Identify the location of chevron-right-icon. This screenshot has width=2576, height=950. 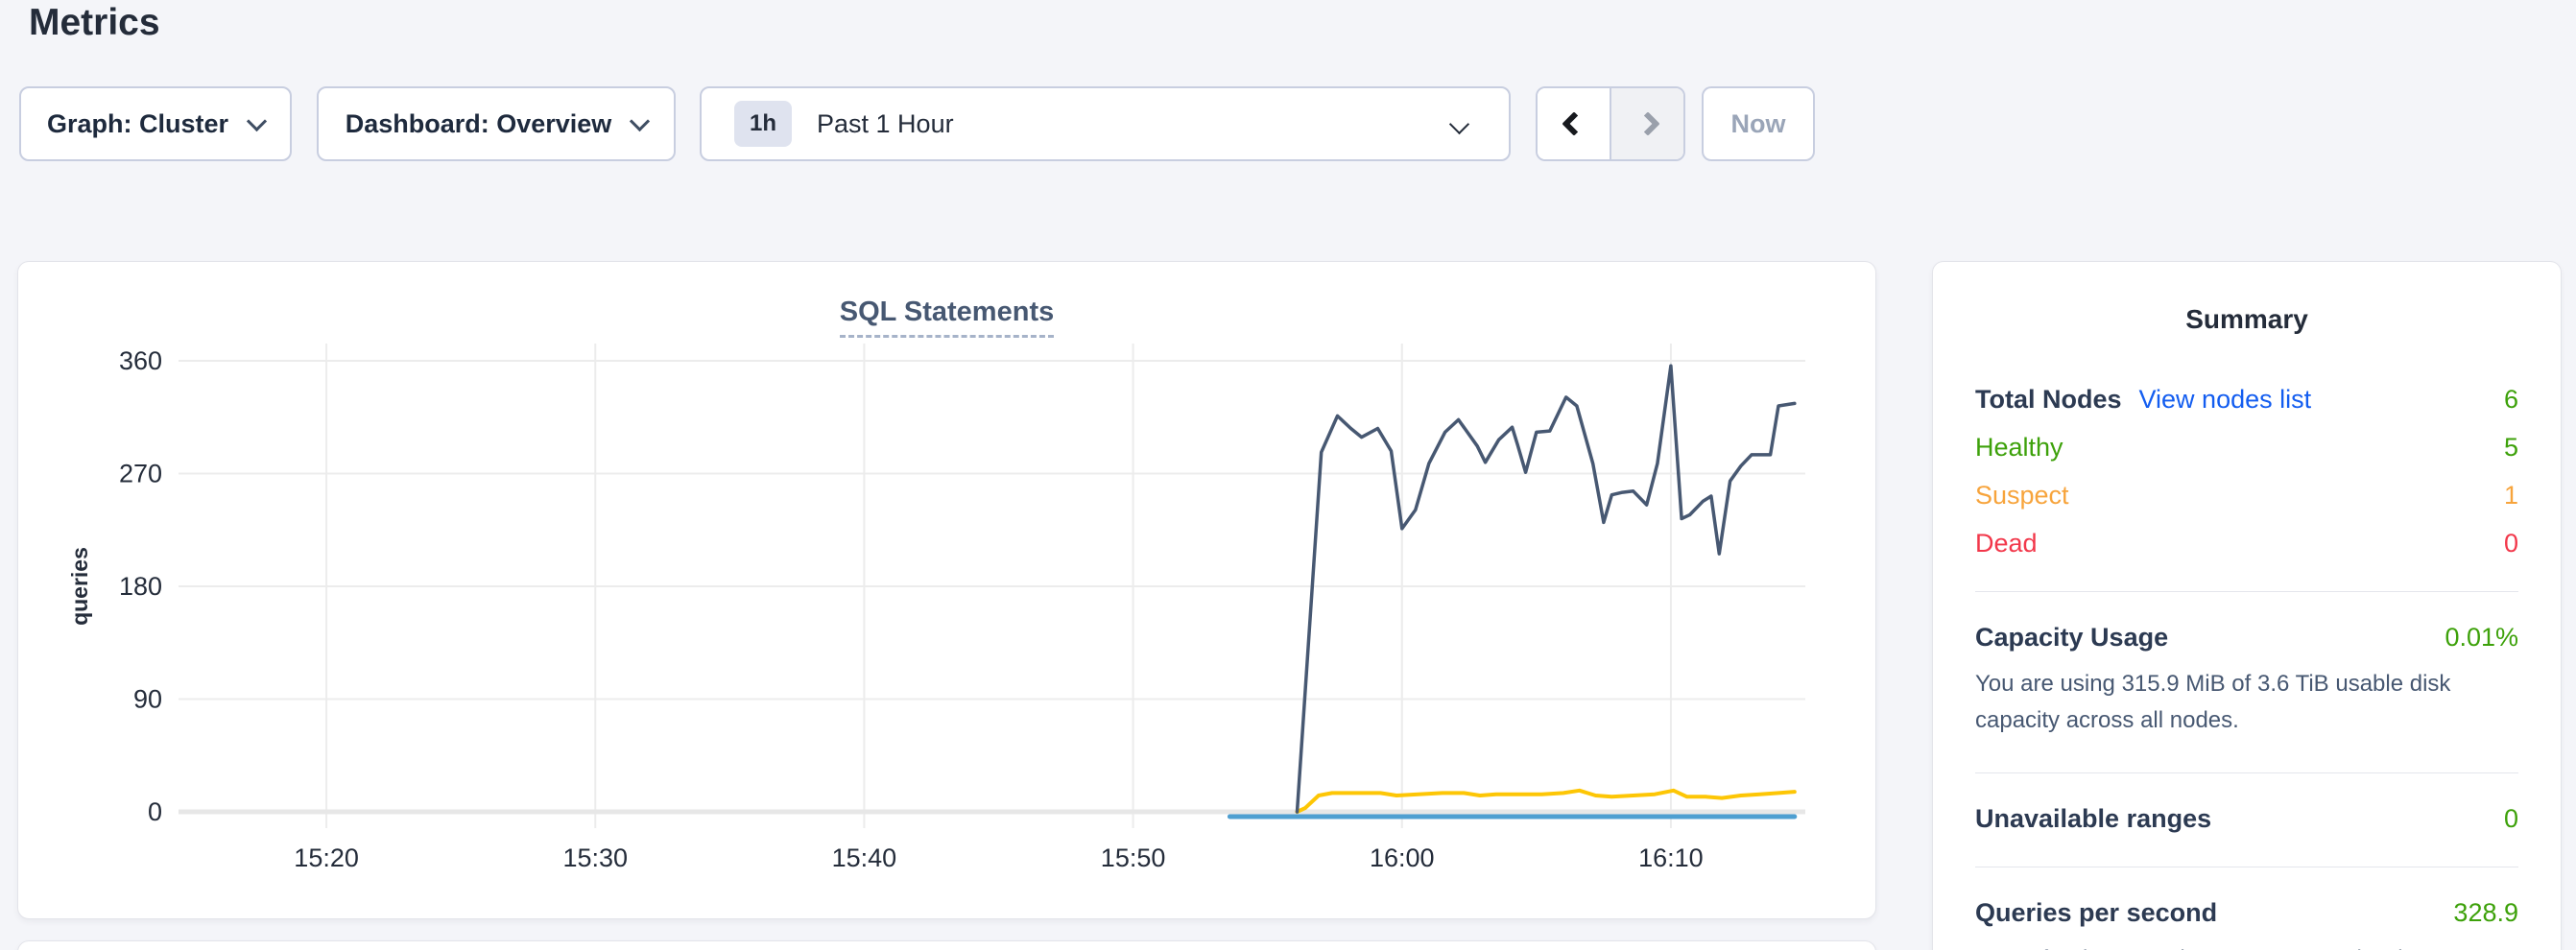
(1647, 123).